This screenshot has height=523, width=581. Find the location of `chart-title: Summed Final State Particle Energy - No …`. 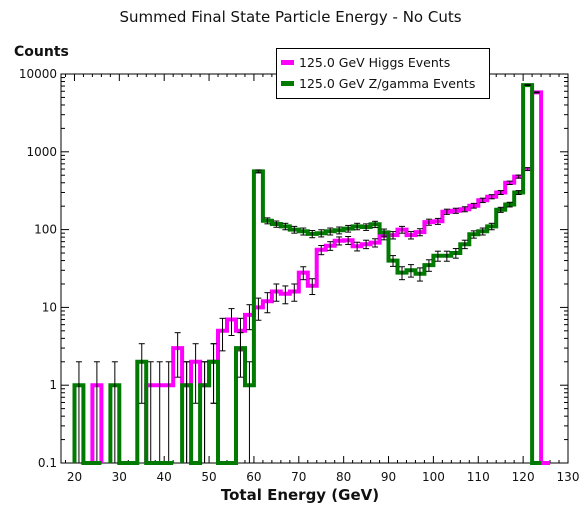

chart-title: Summed Final State Particle Energy - No … is located at coordinates (290, 17).